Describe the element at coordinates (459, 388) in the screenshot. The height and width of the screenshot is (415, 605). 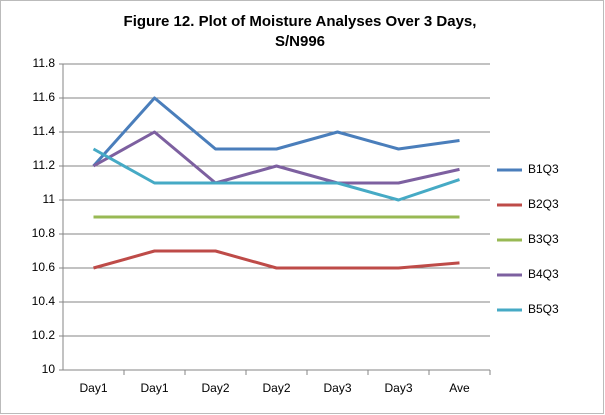
I see `x-tick-label: Ave` at that location.